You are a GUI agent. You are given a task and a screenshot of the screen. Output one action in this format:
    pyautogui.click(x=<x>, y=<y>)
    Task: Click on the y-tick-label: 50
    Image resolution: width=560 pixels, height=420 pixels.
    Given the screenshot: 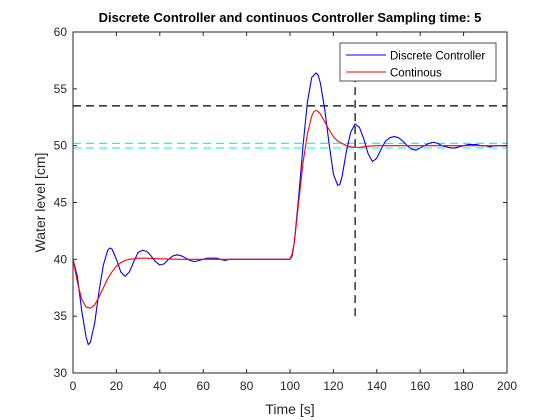 What is the action you would take?
    pyautogui.click(x=61, y=146)
    